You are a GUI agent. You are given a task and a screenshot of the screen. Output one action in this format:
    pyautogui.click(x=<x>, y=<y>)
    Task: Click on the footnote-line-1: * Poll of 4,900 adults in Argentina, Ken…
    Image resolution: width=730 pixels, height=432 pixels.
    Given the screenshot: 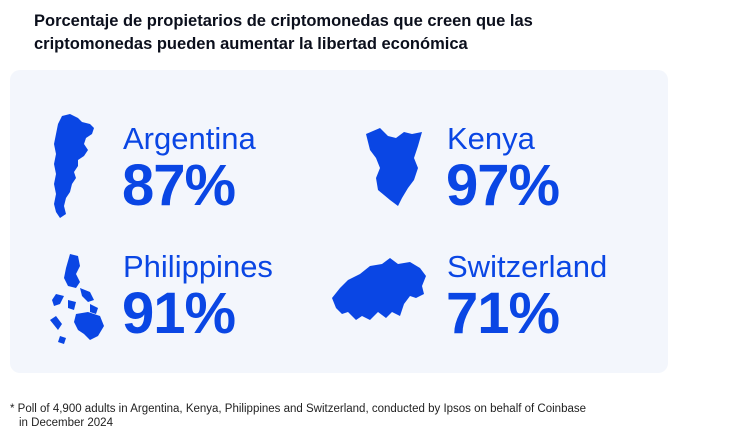 What is the action you would take?
    pyautogui.click(x=298, y=409)
    